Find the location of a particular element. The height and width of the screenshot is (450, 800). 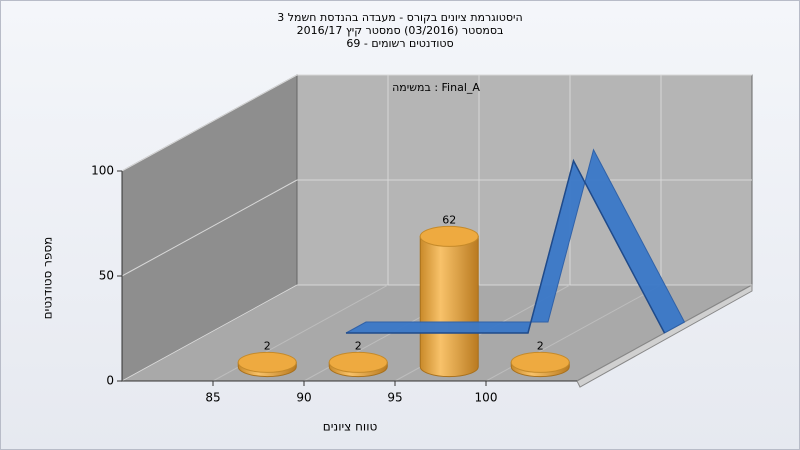

bar is located at coordinates (449, 306).